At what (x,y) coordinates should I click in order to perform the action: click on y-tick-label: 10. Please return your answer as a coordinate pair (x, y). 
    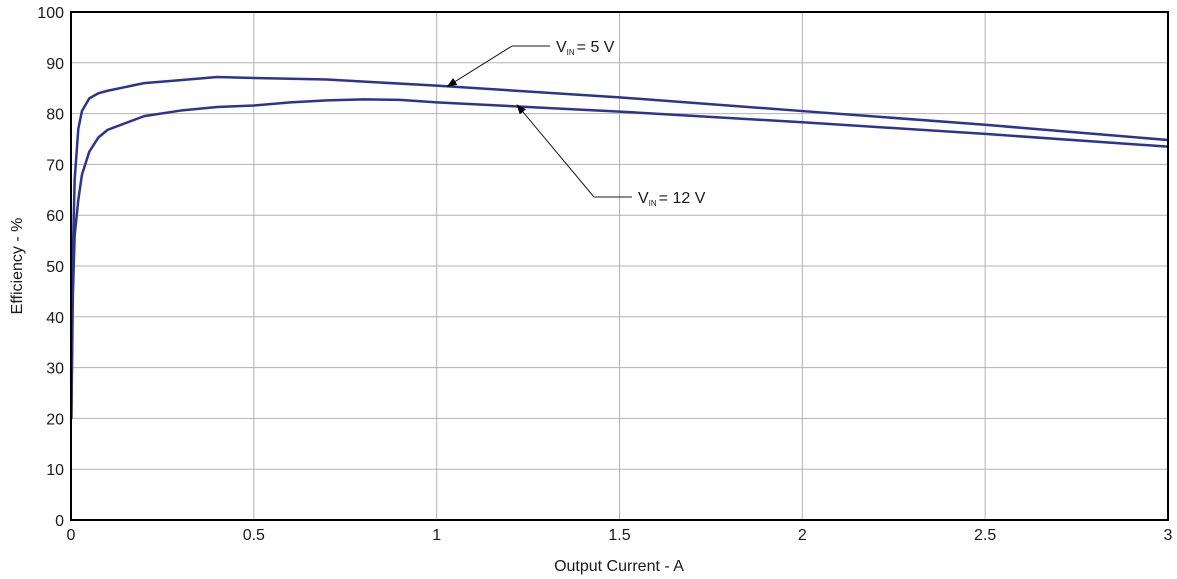
    Looking at the image, I should click on (55, 470).